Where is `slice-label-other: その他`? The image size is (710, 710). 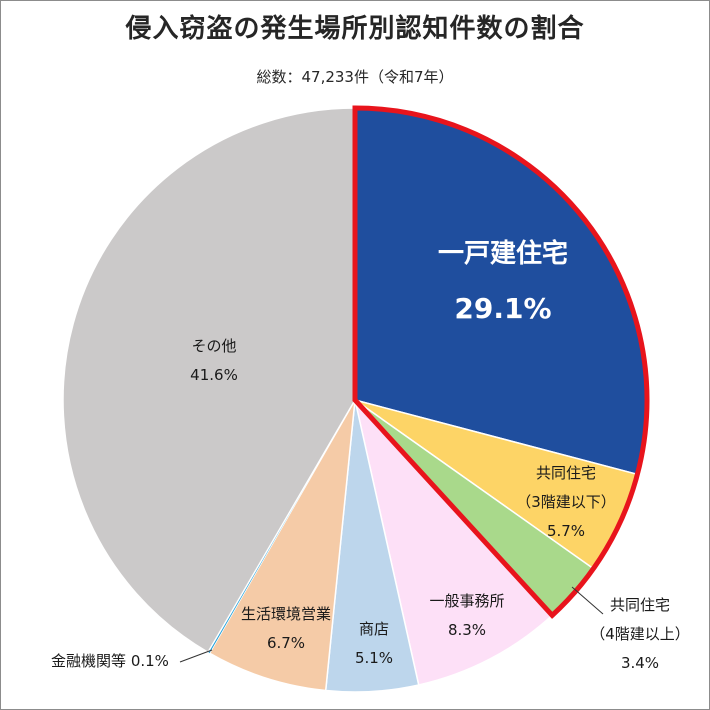
slice-label-other: その他 is located at coordinates (213, 346).